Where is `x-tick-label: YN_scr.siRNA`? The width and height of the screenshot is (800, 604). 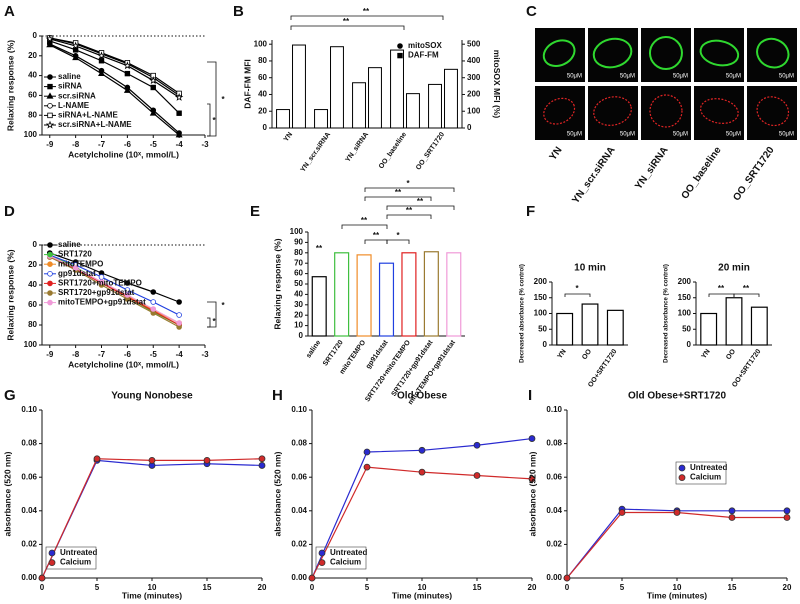
x-tick-label: YN_scr.siRNA is located at coordinates (316, 152).